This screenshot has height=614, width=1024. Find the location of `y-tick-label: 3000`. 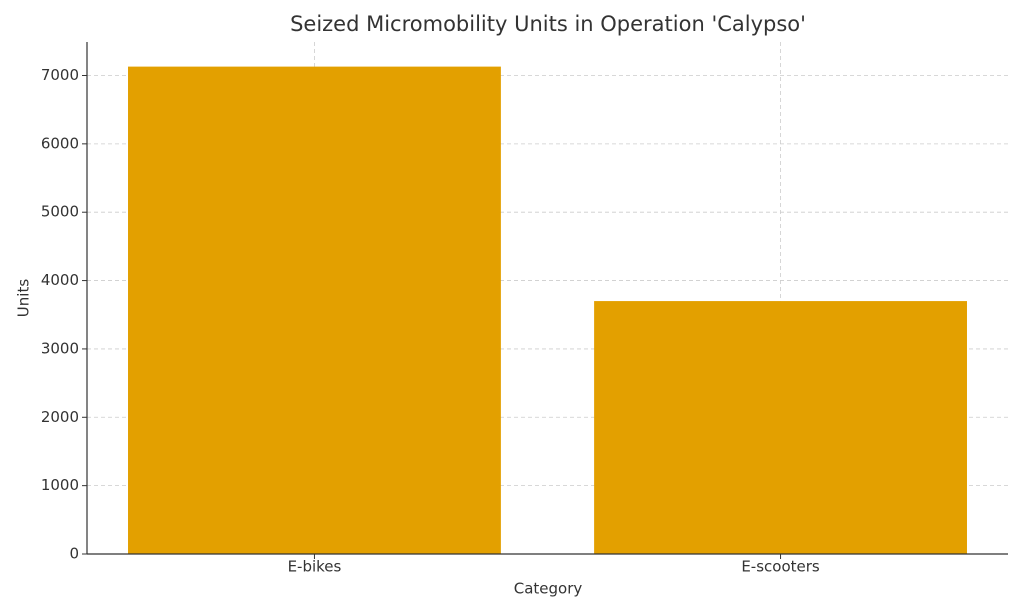

y-tick-label: 3000 is located at coordinates (60, 348).